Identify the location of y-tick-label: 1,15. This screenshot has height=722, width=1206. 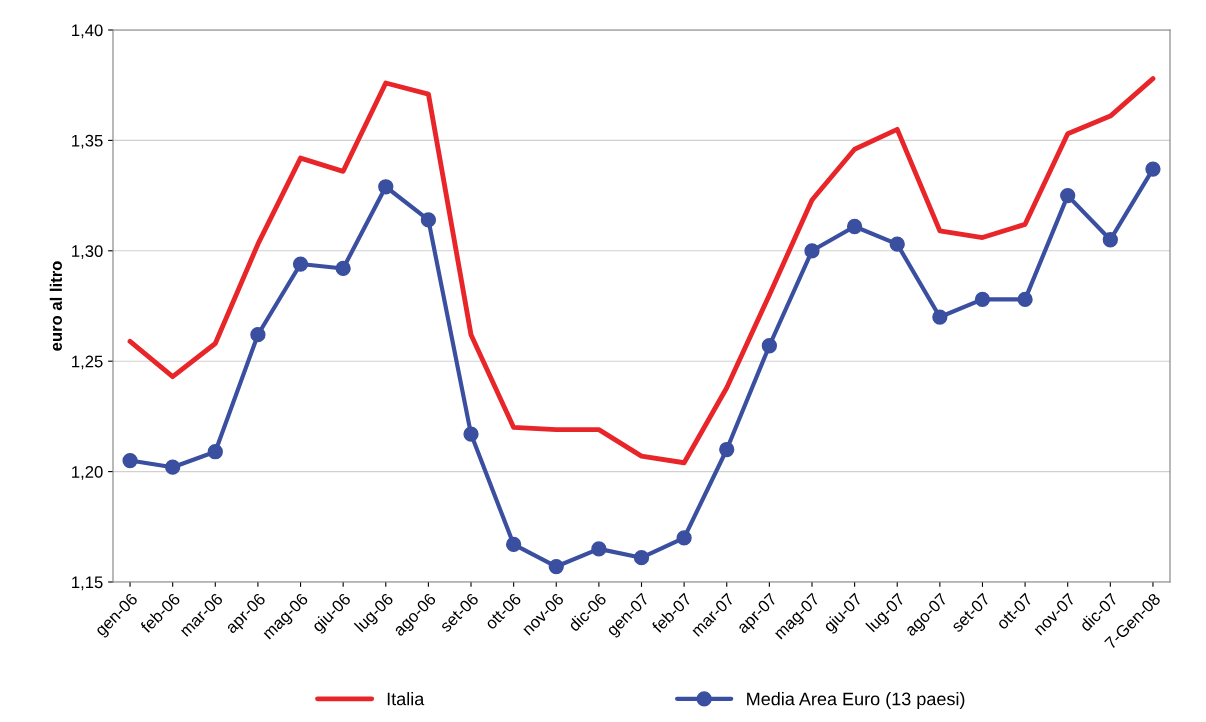
(87, 583).